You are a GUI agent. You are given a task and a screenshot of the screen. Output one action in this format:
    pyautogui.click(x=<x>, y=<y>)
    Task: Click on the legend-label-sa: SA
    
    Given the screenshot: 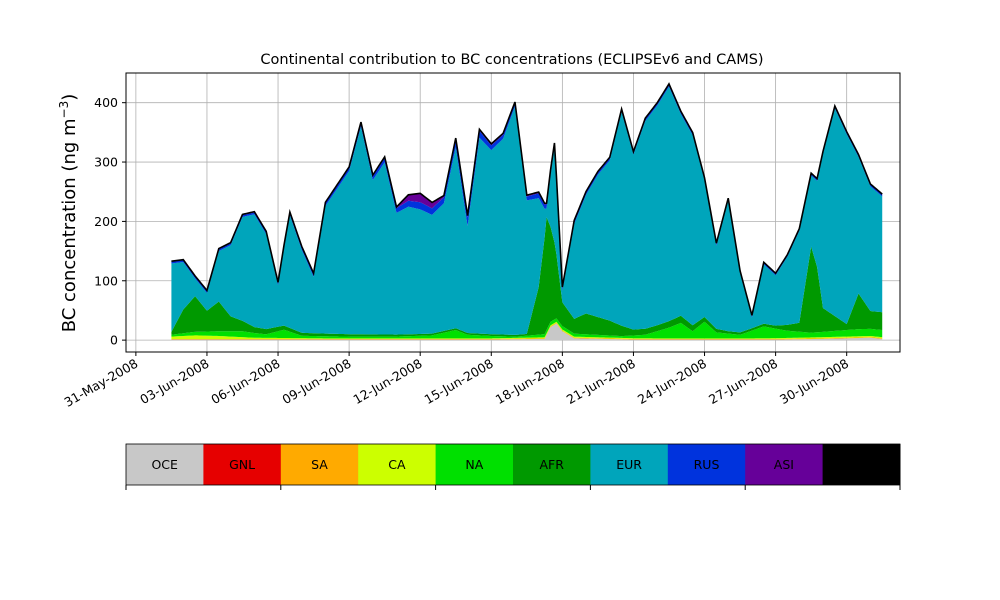 What is the action you would take?
    pyautogui.click(x=319, y=464)
    